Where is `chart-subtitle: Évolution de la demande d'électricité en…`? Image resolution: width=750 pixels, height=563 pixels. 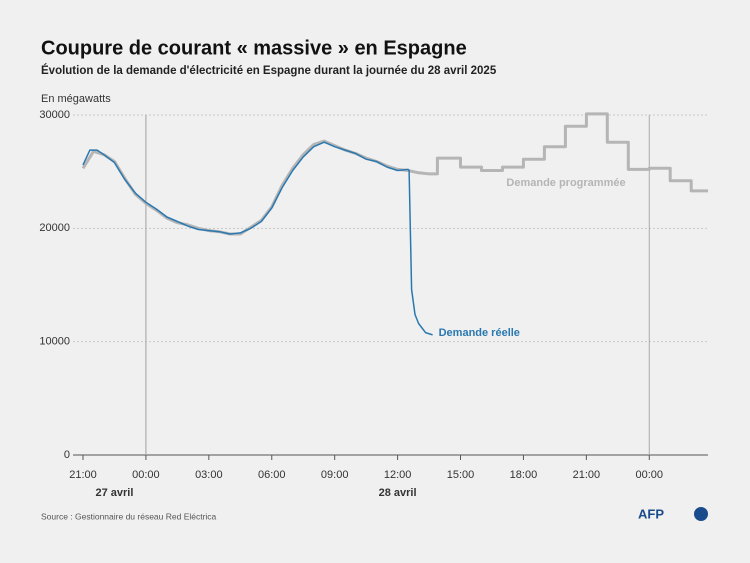
chart-subtitle: Évolution de la demande d'électricité en… is located at coordinates (269, 70).